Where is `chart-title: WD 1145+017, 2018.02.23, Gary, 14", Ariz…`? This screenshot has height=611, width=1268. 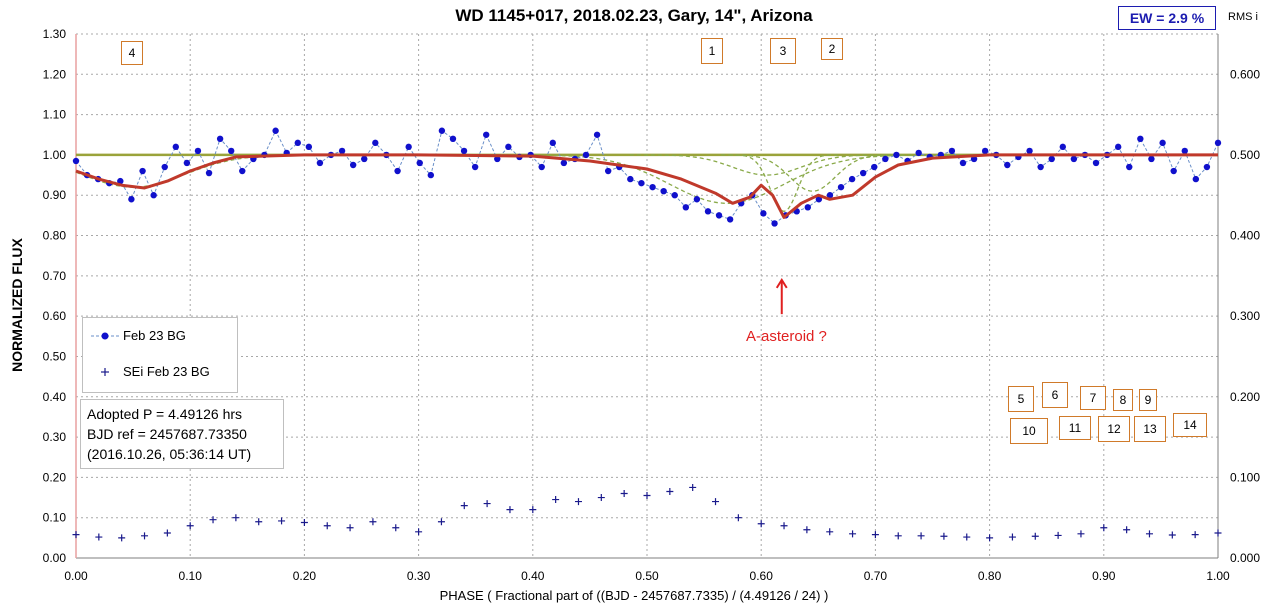 chart-title: WD 1145+017, 2018.02.23, Gary, 14", Ariz… is located at coordinates (634, 15).